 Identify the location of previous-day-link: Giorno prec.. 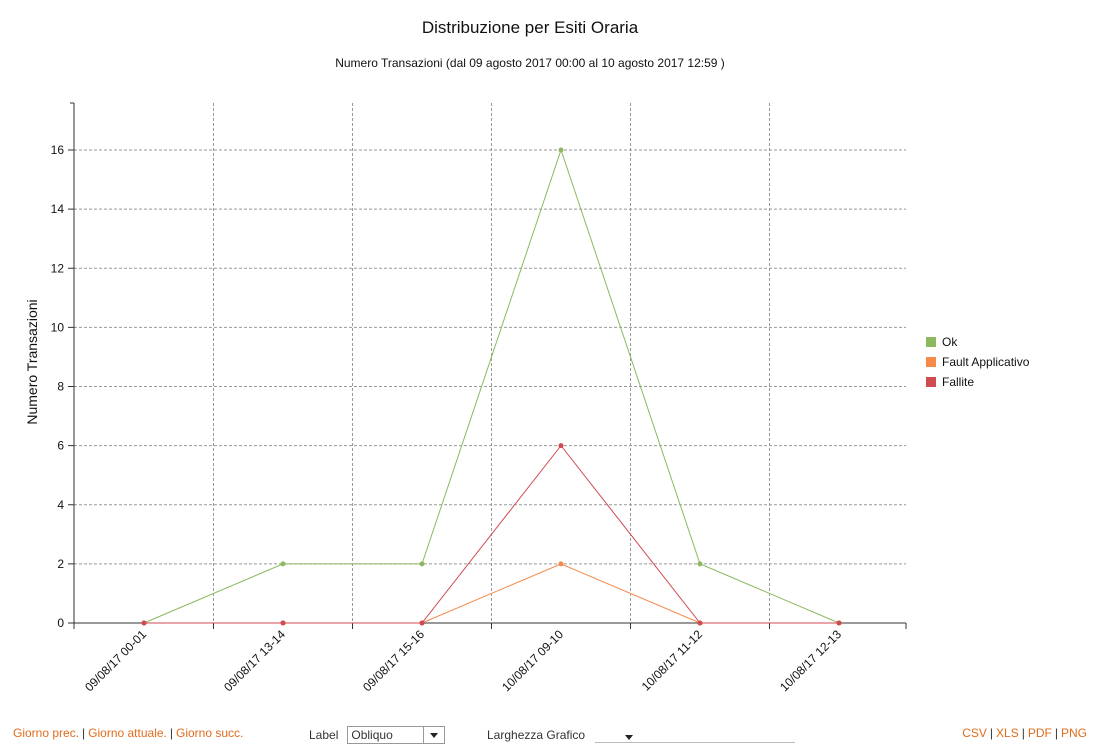
(46, 733).